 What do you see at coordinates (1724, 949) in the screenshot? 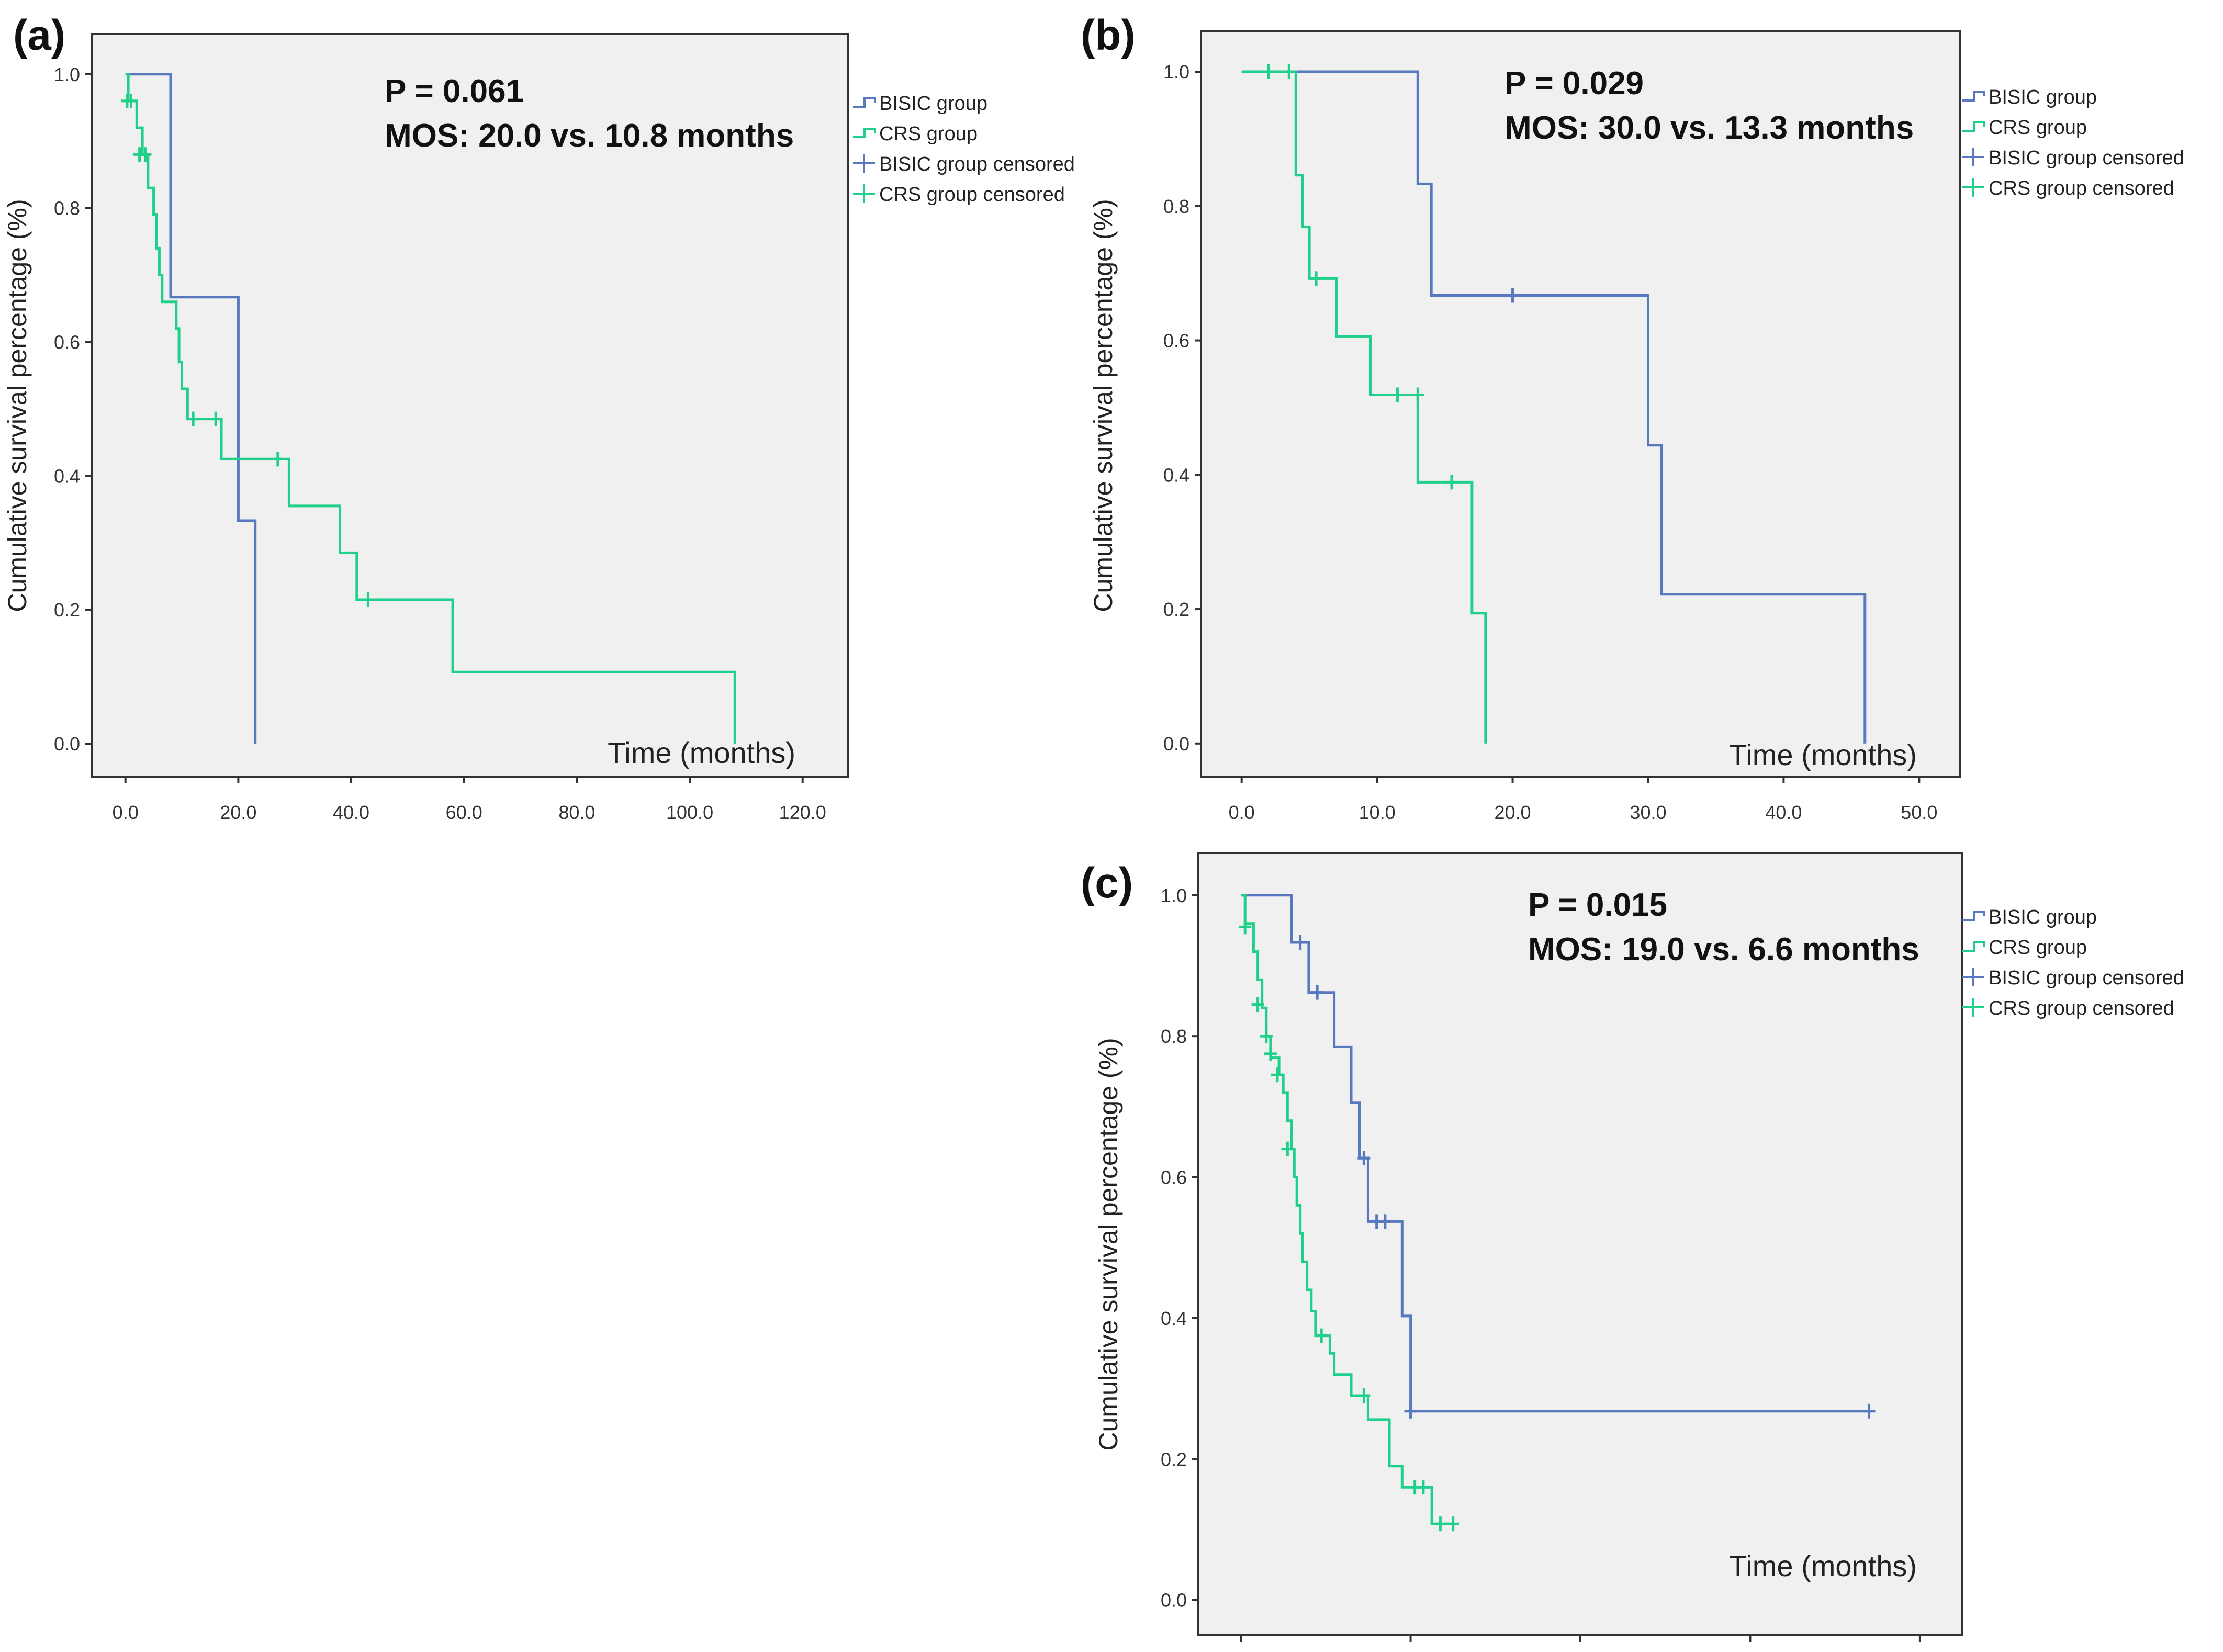
I see `mos-annotation: MOS: 19.0 vs. 6.6 months` at bounding box center [1724, 949].